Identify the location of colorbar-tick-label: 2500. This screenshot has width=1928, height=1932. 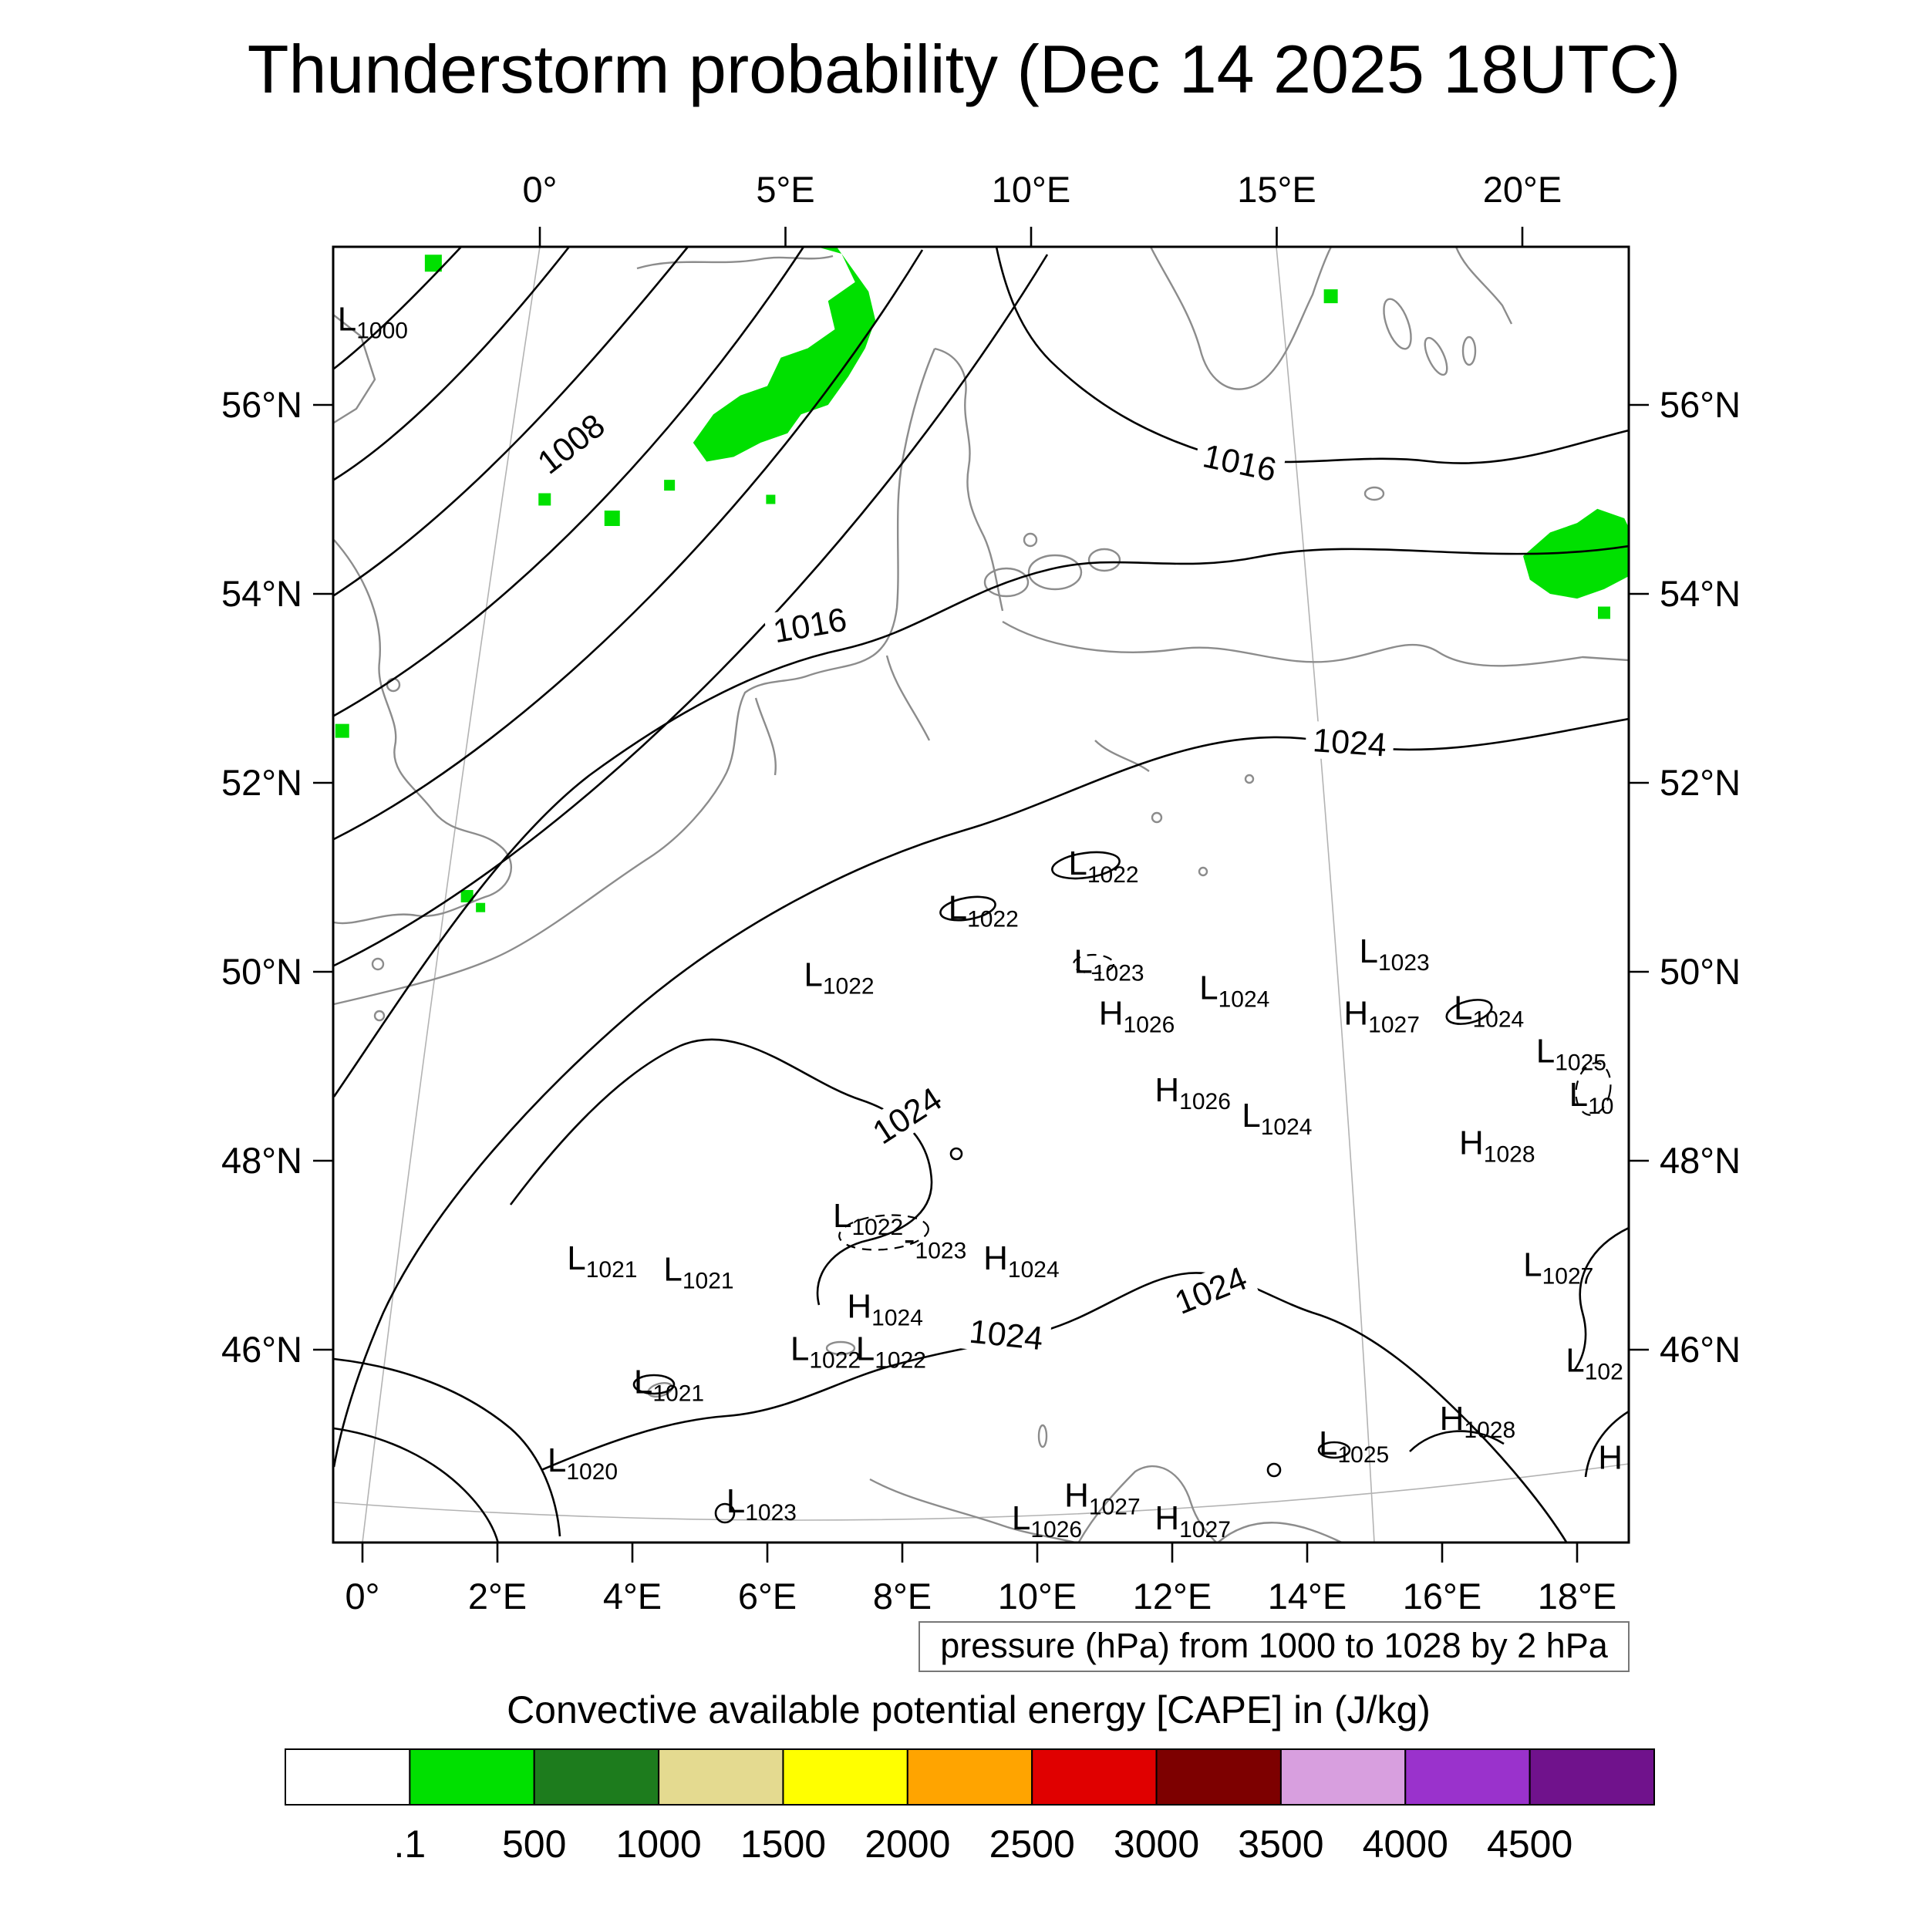
(1032, 1844).